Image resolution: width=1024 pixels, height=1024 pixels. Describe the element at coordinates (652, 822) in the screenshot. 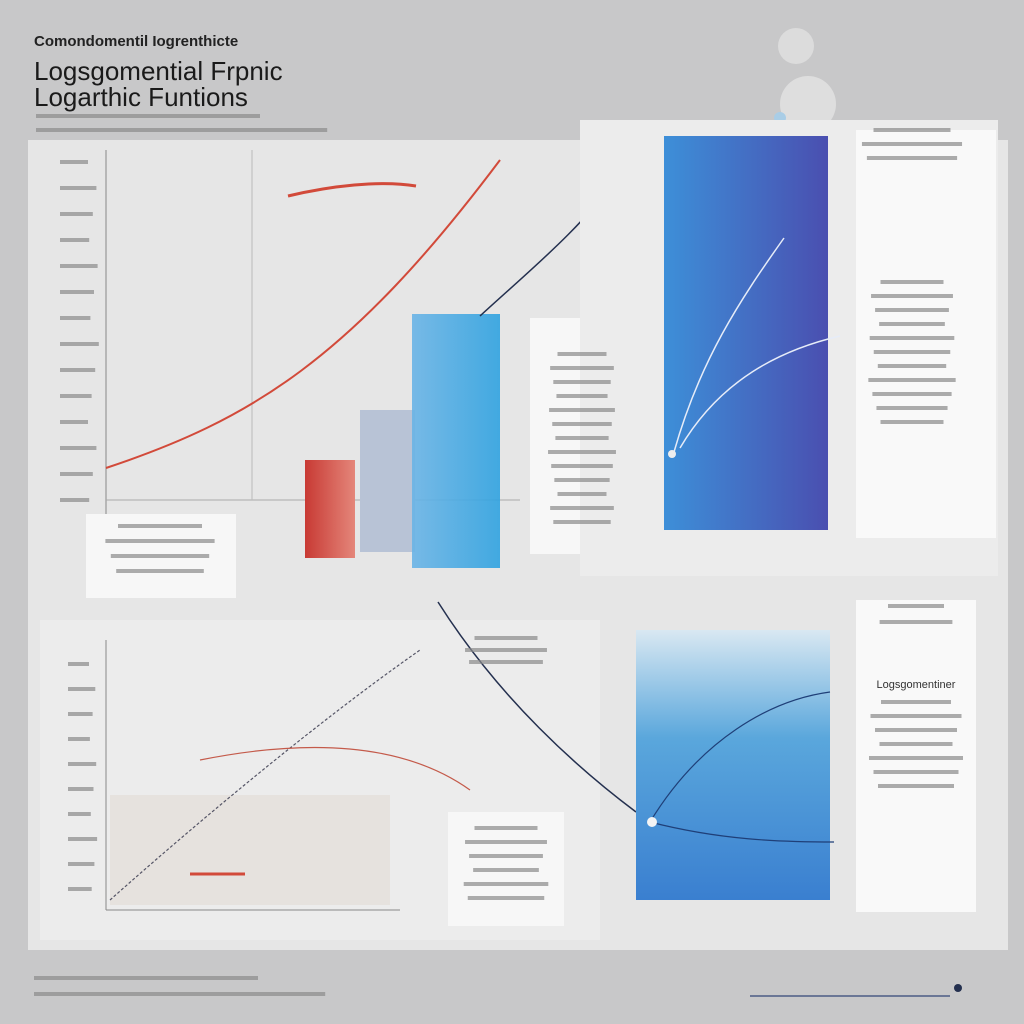

I see `point` at that location.